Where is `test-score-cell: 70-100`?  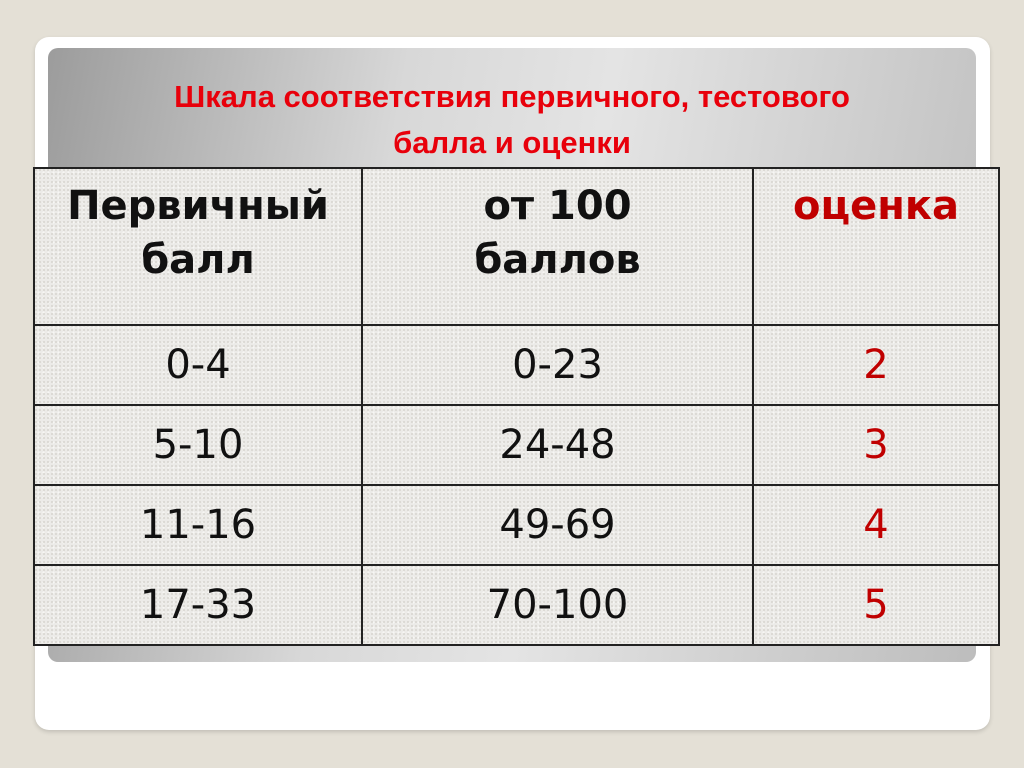 test-score-cell: 70-100 is located at coordinates (557, 605).